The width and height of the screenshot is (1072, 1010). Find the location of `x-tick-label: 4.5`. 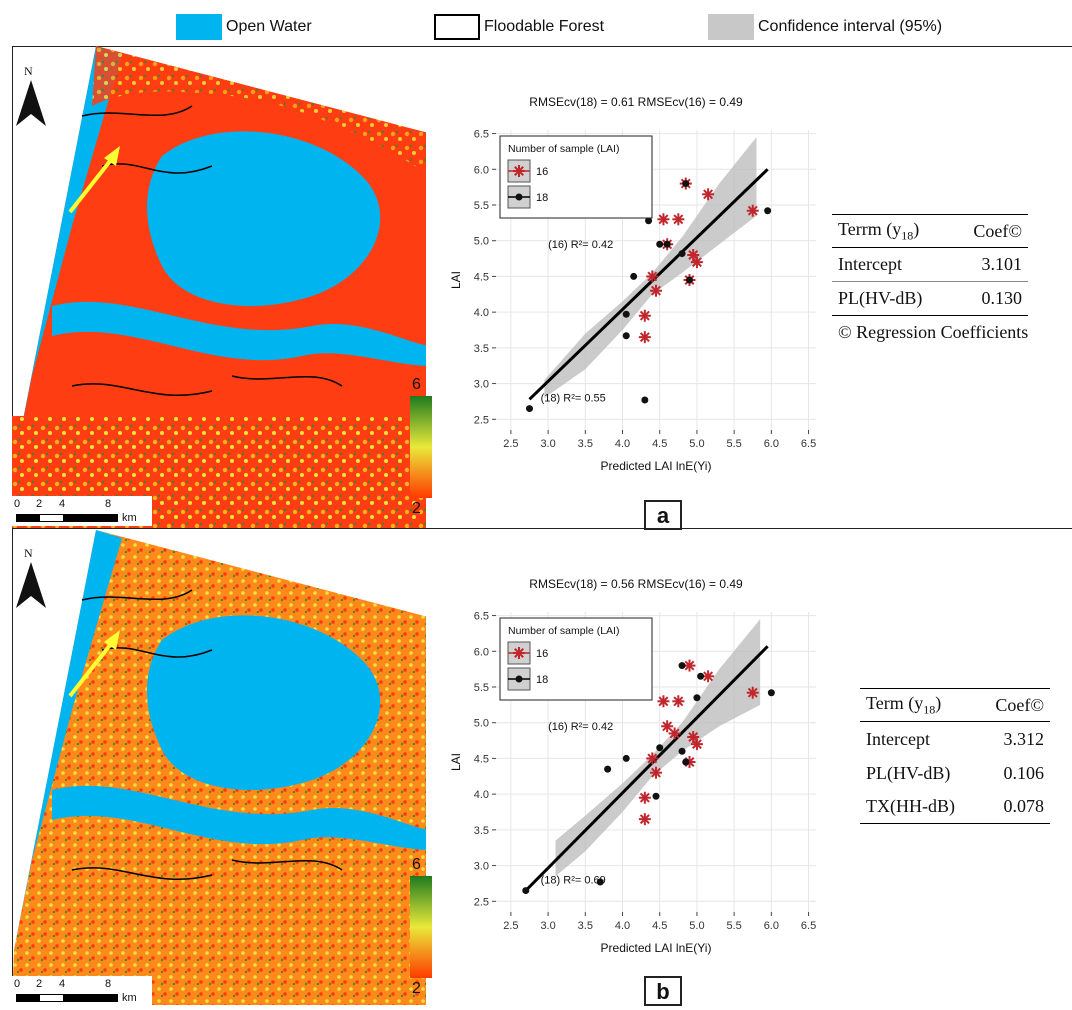

x-tick-label: 4.5 is located at coordinates (659, 926).